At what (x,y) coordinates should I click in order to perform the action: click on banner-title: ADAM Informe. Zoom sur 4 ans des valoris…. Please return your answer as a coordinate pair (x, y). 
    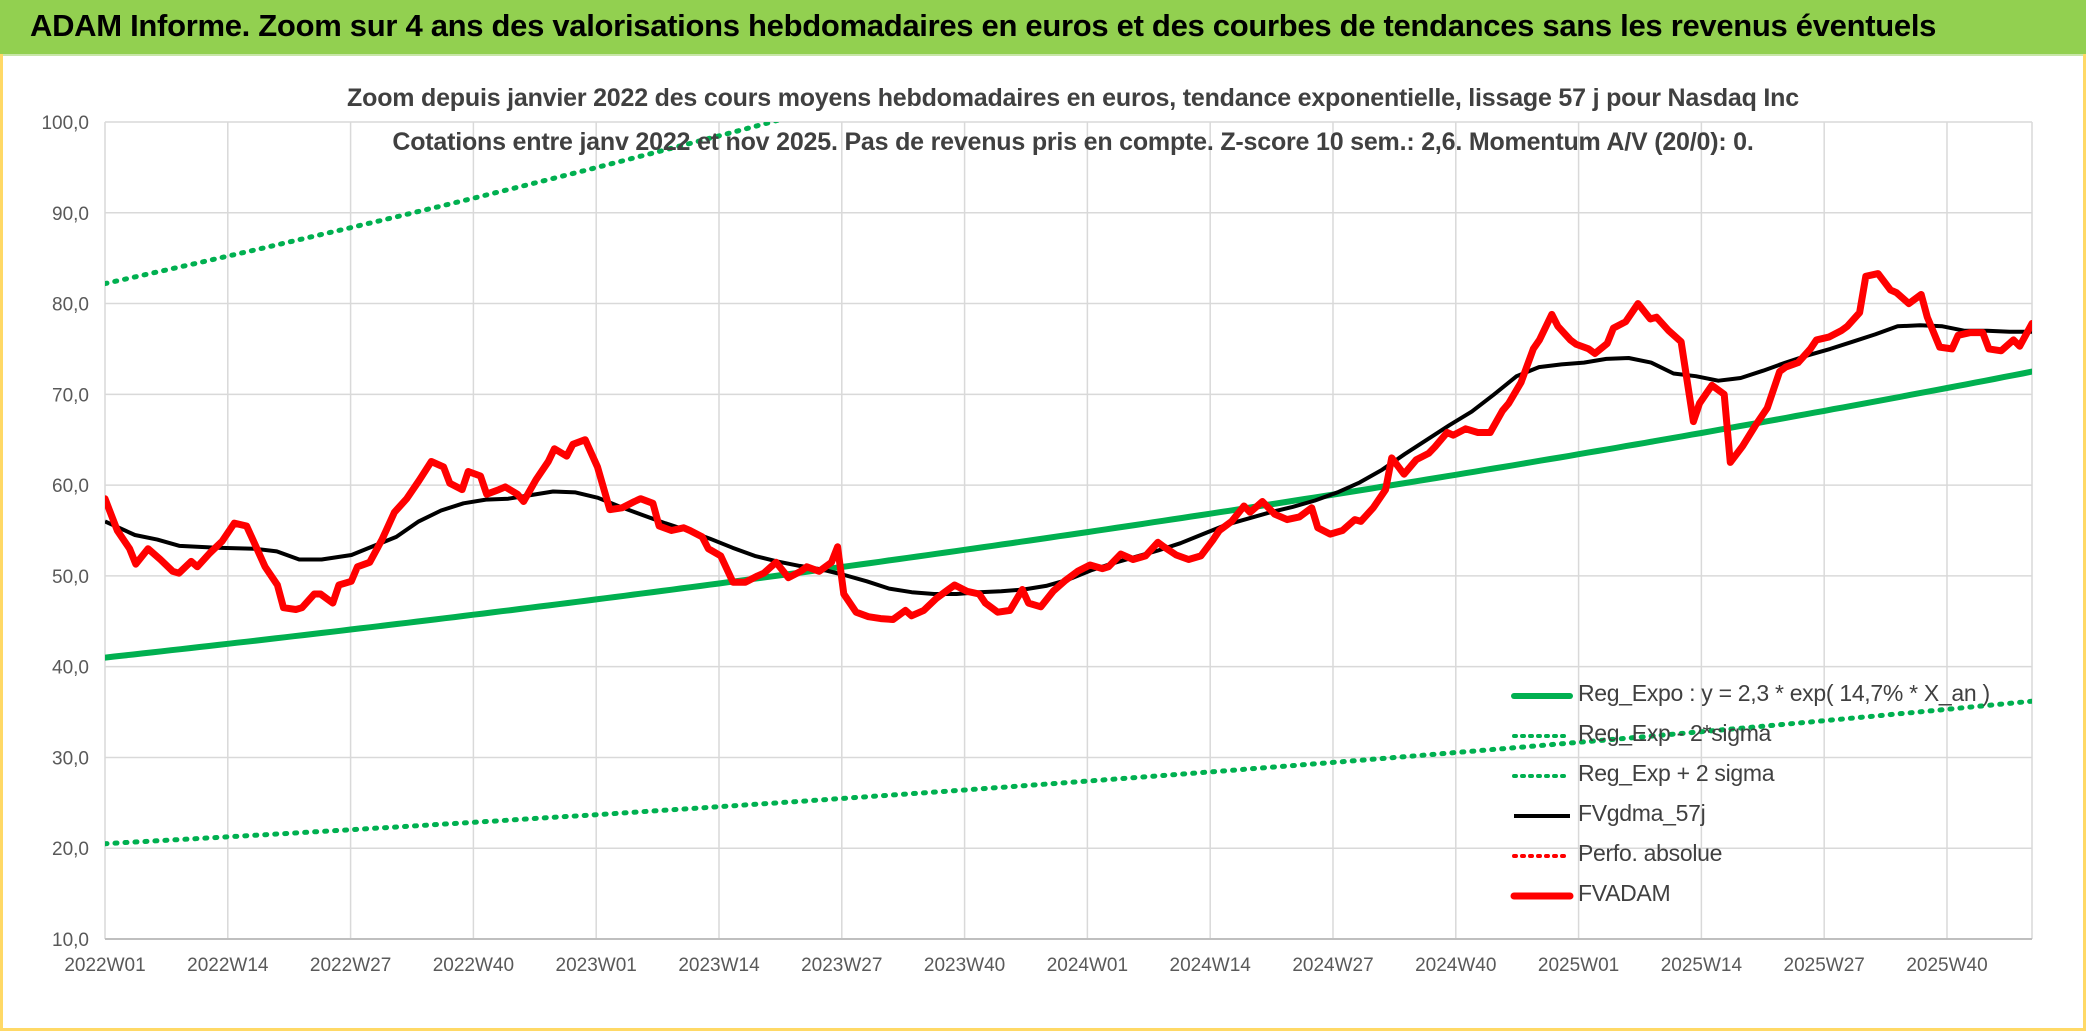
    Looking at the image, I should click on (983, 25).